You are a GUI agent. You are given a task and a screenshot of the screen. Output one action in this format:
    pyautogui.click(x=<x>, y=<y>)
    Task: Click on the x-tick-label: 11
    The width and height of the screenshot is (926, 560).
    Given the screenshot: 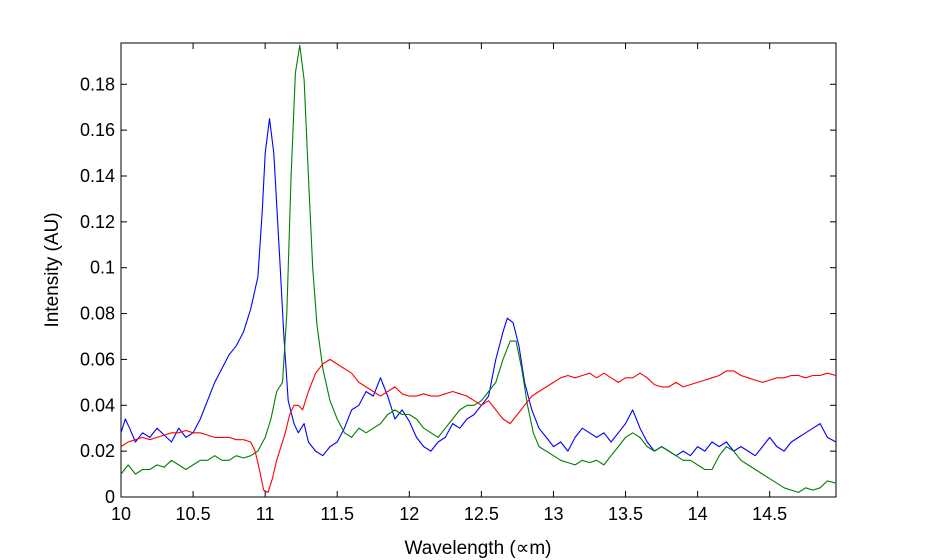 What is the action you would take?
    pyautogui.click(x=265, y=514)
    